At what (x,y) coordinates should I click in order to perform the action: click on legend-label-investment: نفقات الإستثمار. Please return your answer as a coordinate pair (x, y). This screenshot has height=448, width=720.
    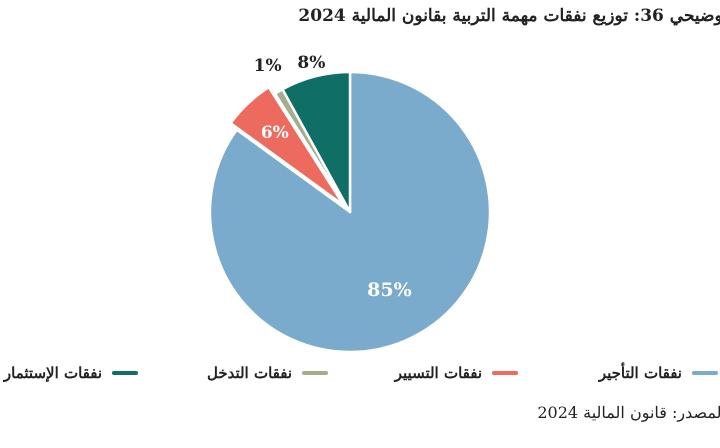
    Looking at the image, I should click on (52, 373).